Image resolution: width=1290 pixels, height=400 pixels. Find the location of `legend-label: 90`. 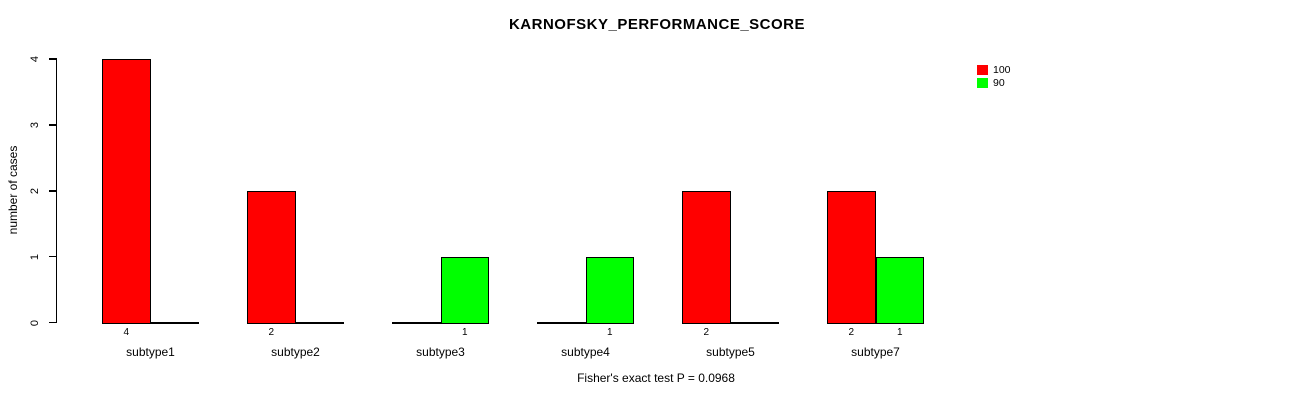

legend-label: 90 is located at coordinates (999, 82).